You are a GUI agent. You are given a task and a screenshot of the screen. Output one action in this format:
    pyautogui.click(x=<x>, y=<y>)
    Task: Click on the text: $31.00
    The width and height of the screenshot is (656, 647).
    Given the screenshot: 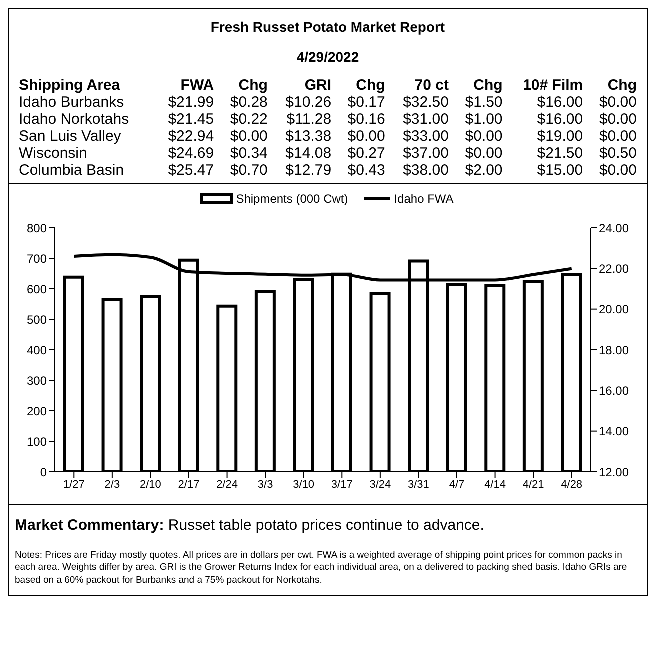 What is the action you would take?
    pyautogui.click(x=426, y=119)
    